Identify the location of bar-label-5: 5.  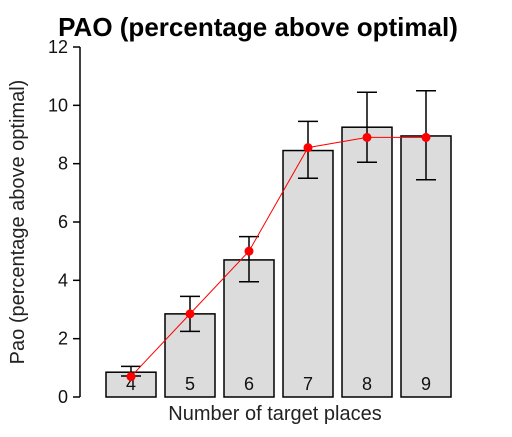
(190, 384).